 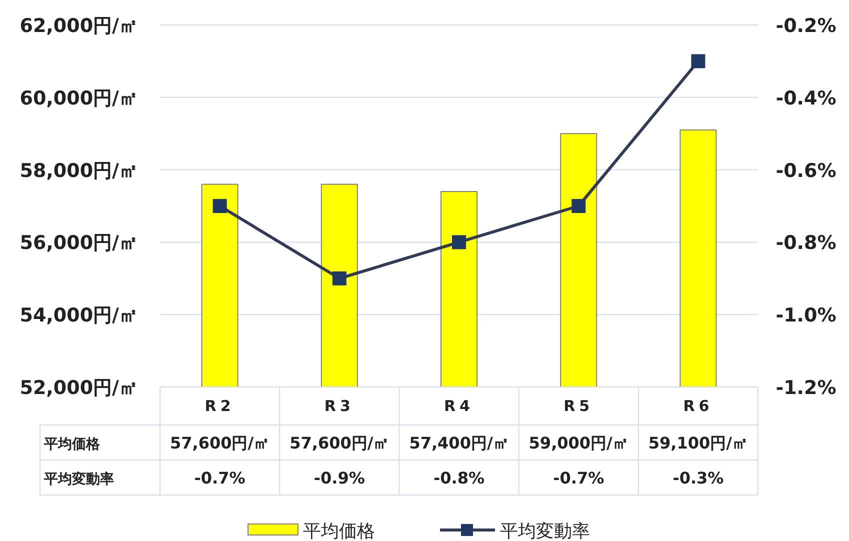 What do you see at coordinates (79, 26) in the screenshot?
I see `y-tick-label: 62,000円/㎡` at bounding box center [79, 26].